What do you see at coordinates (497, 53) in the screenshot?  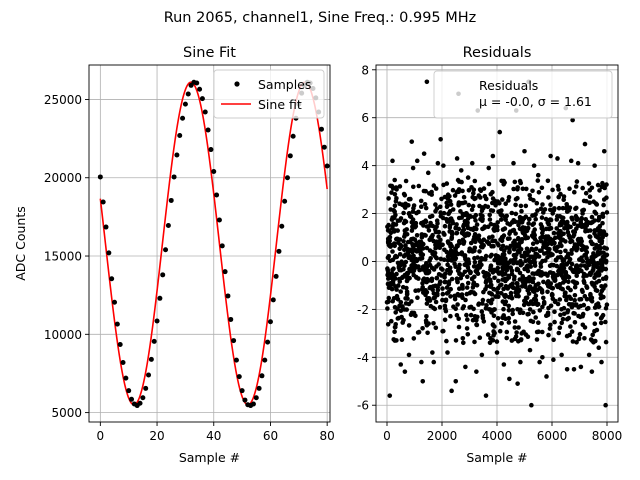 I see `residuals-title: Residuals` at bounding box center [497, 53].